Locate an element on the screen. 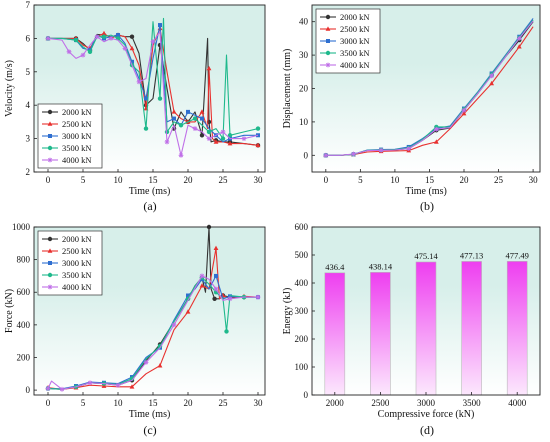 This screenshot has height=442, width=550. bar-value-label-1: 438.14 is located at coordinates (381, 266).